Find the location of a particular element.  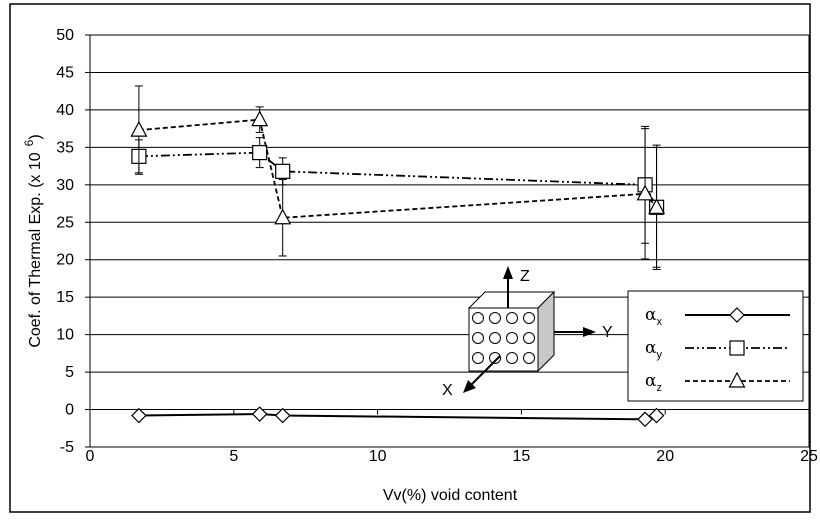

legend-box is located at coordinates (715, 346).